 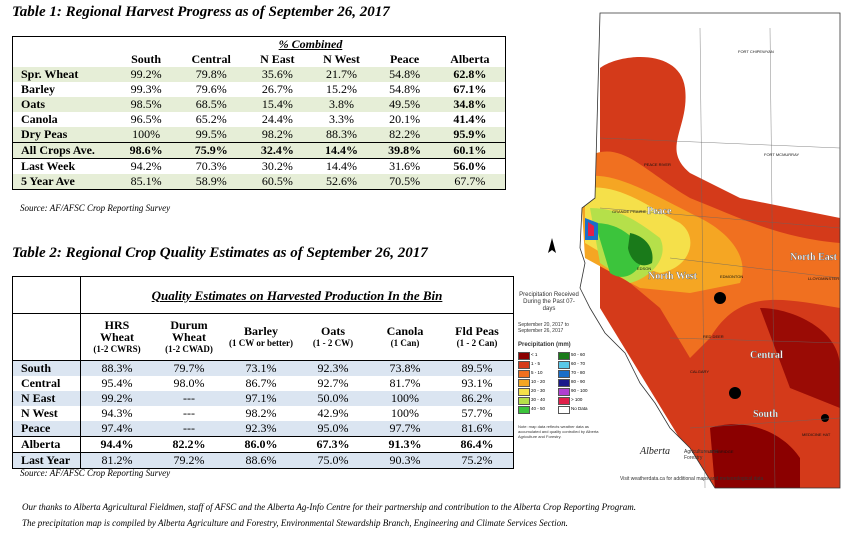 I want to click on table-corner, so click(x=46, y=337).